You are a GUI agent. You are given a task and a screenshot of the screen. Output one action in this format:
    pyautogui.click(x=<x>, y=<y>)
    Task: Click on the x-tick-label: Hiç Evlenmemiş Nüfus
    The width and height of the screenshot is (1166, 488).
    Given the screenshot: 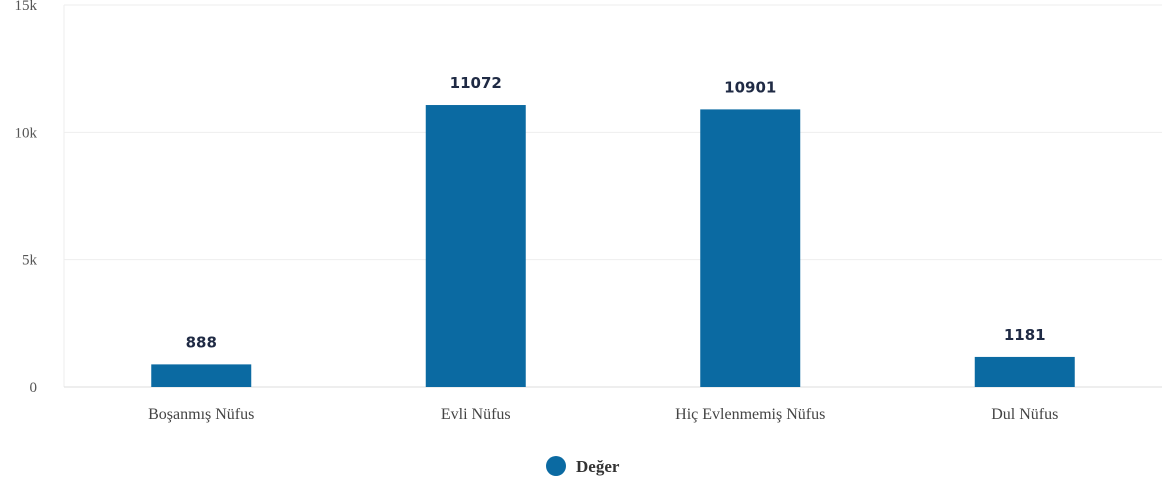 What is the action you would take?
    pyautogui.click(x=750, y=414)
    